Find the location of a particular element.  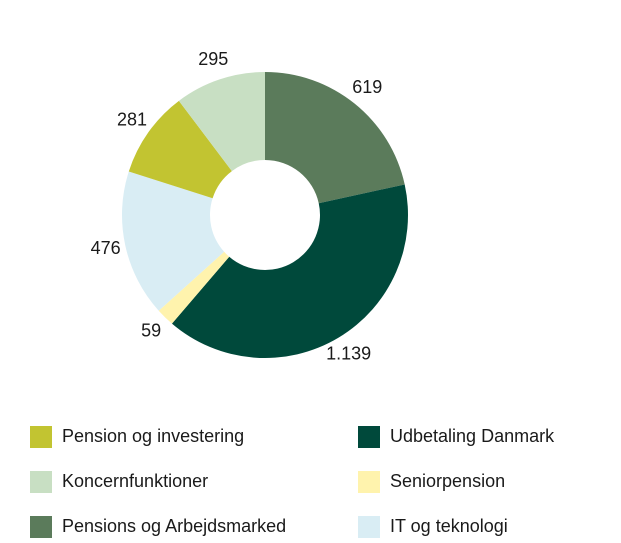

legend-label: Pension og investering is located at coordinates (153, 436).